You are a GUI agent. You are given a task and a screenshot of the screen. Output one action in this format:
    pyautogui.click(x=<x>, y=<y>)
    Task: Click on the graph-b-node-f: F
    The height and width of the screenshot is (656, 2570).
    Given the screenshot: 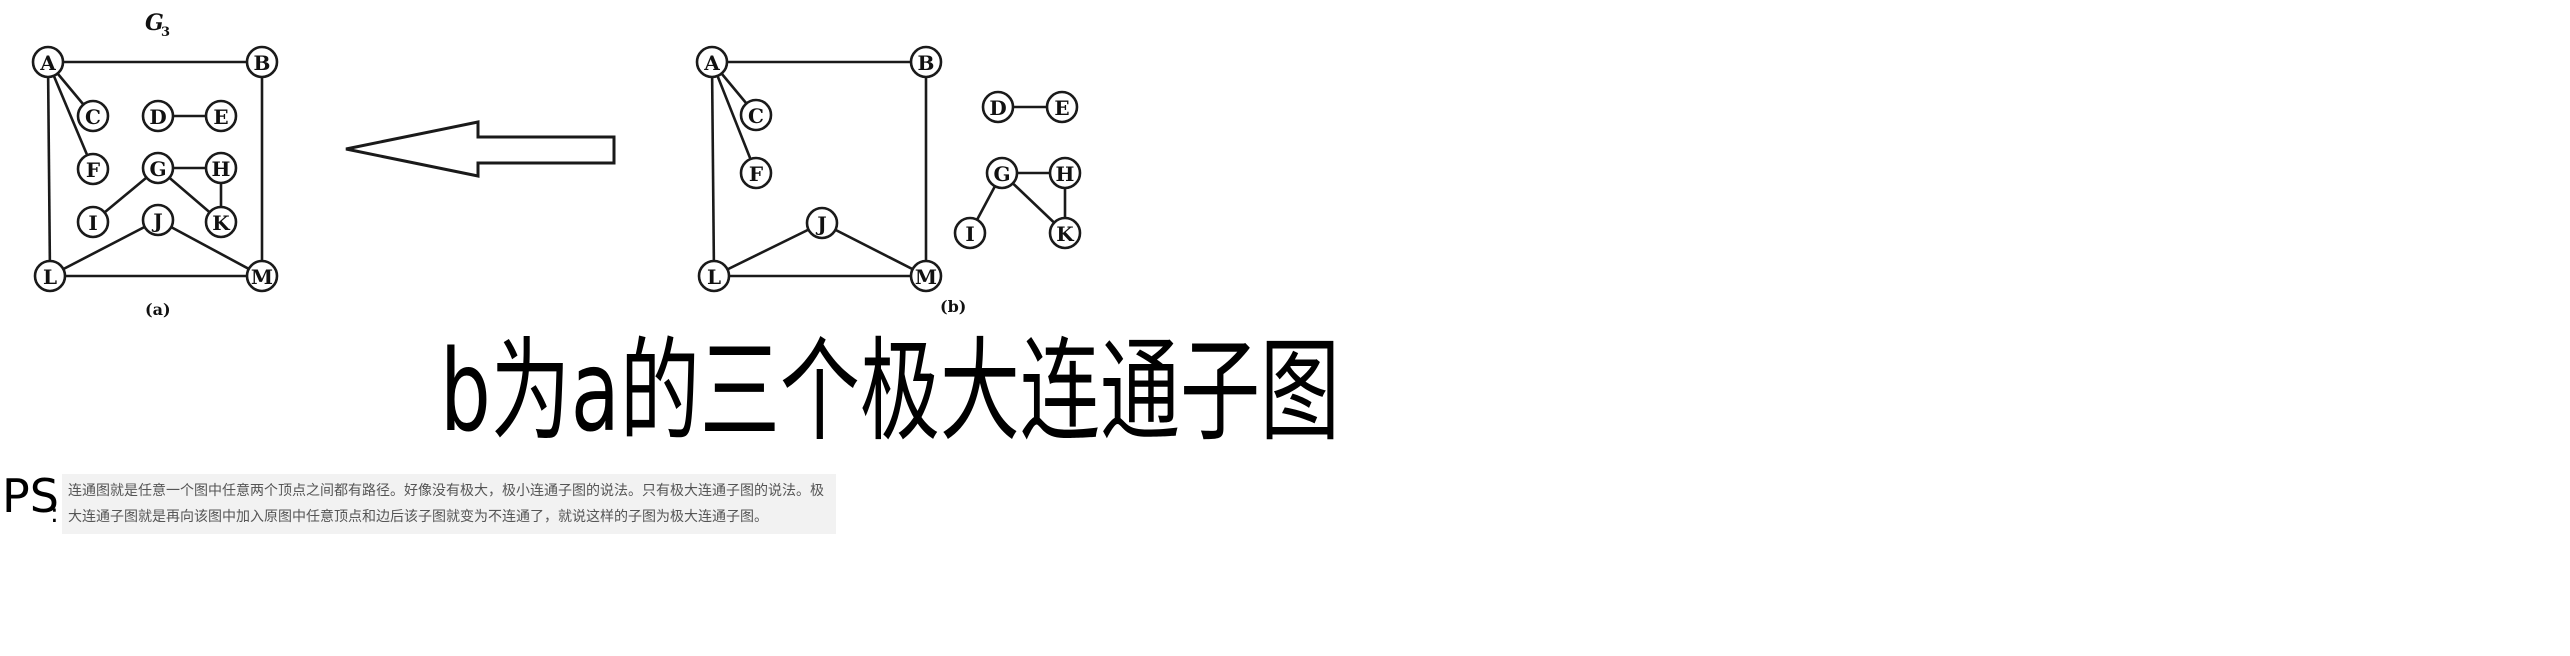 What is the action you would take?
    pyautogui.click(x=756, y=173)
    